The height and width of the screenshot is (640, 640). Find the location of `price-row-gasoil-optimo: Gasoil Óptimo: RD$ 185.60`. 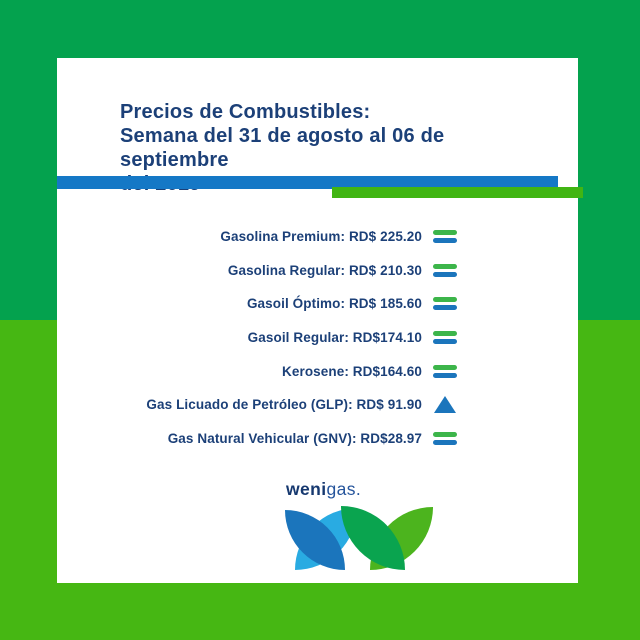

price-row-gasoil-optimo: Gasoil Óptimo: RD$ 185.60 is located at coordinates (257, 304).